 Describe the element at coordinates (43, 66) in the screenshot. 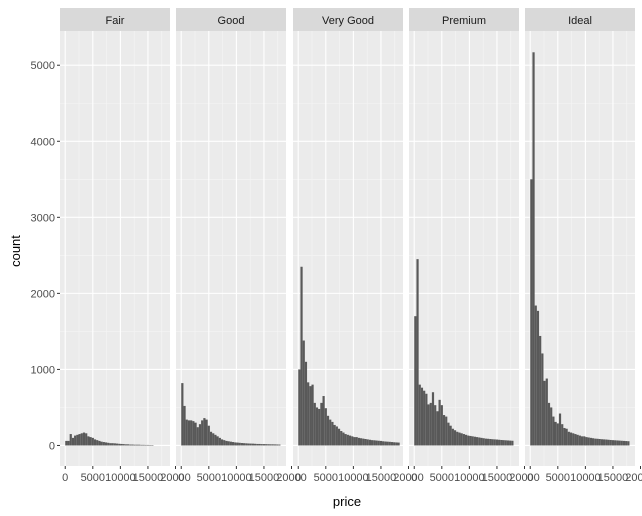

I see `y-tick-label: 5000` at that location.